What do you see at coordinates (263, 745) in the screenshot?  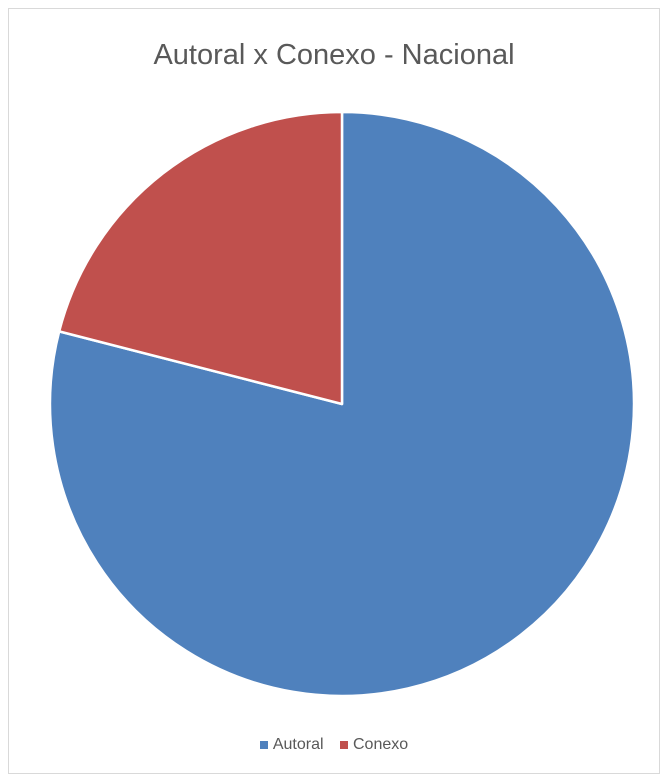 I see `legend-swatch-autoral` at bounding box center [263, 745].